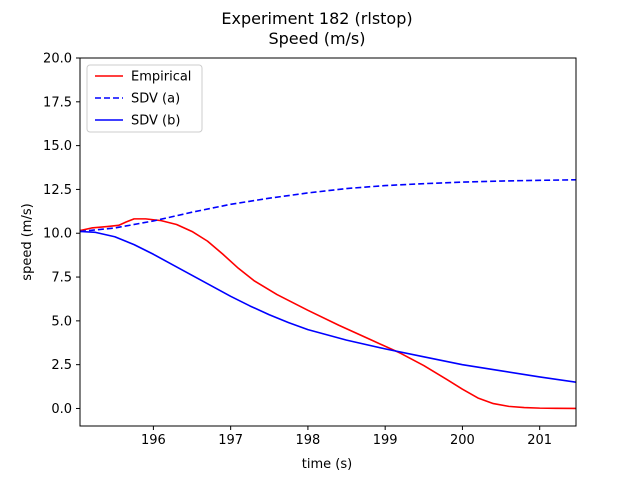 The image size is (640, 480). I want to click on x-tick-label: 199, so click(385, 440).